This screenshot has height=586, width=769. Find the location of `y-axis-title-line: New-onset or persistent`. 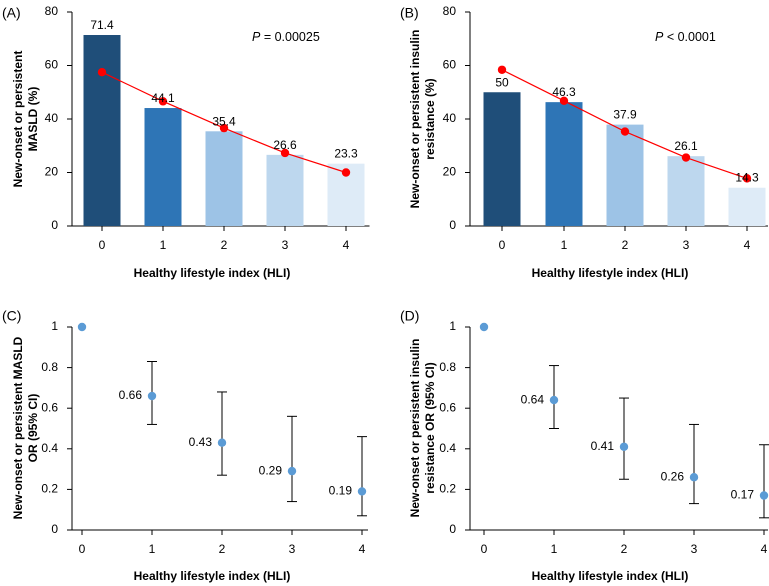

y-axis-title-line: New-onset or persistent is located at coordinates (18, 119).